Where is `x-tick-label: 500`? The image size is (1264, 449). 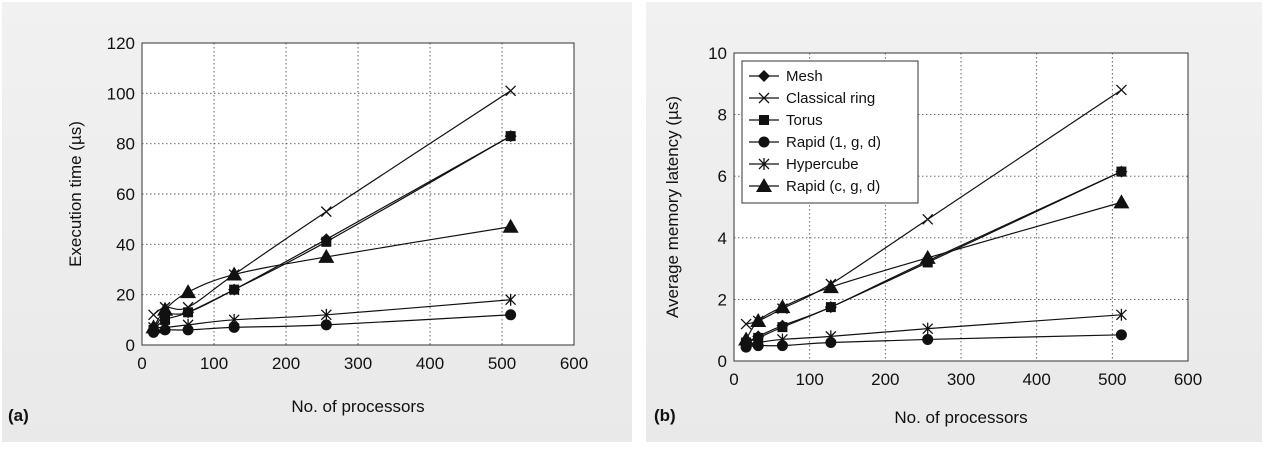 x-tick-label: 500 is located at coordinates (1112, 379).